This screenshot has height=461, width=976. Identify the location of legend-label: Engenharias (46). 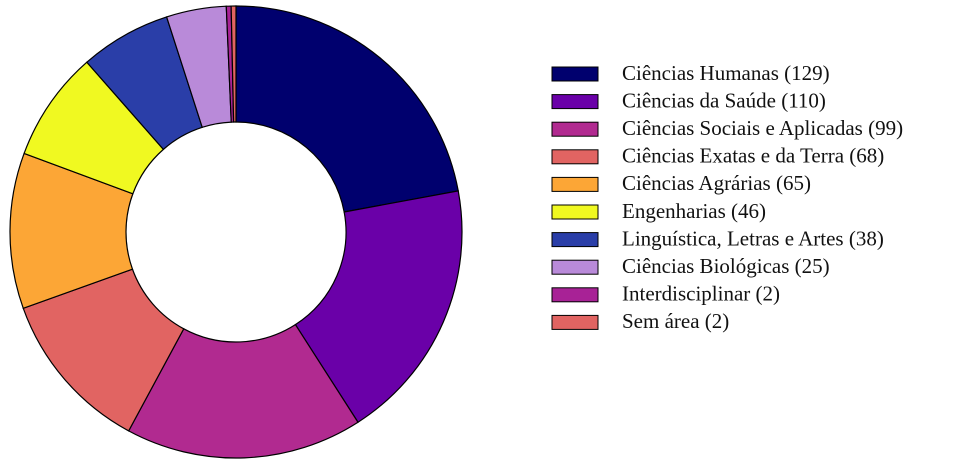
(694, 211).